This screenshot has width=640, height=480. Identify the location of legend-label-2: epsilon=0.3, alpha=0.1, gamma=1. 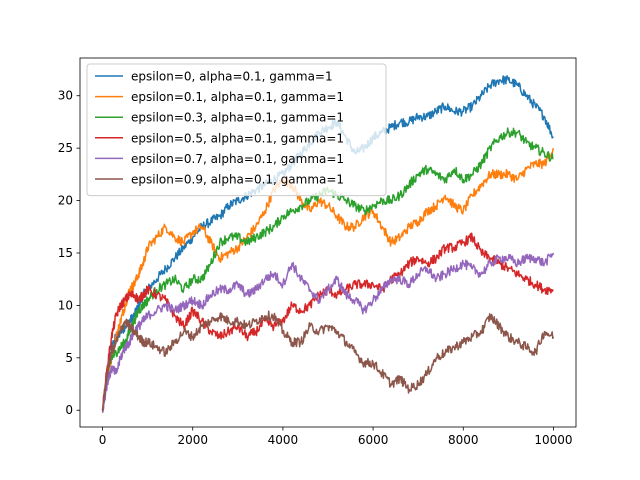
(237, 118).